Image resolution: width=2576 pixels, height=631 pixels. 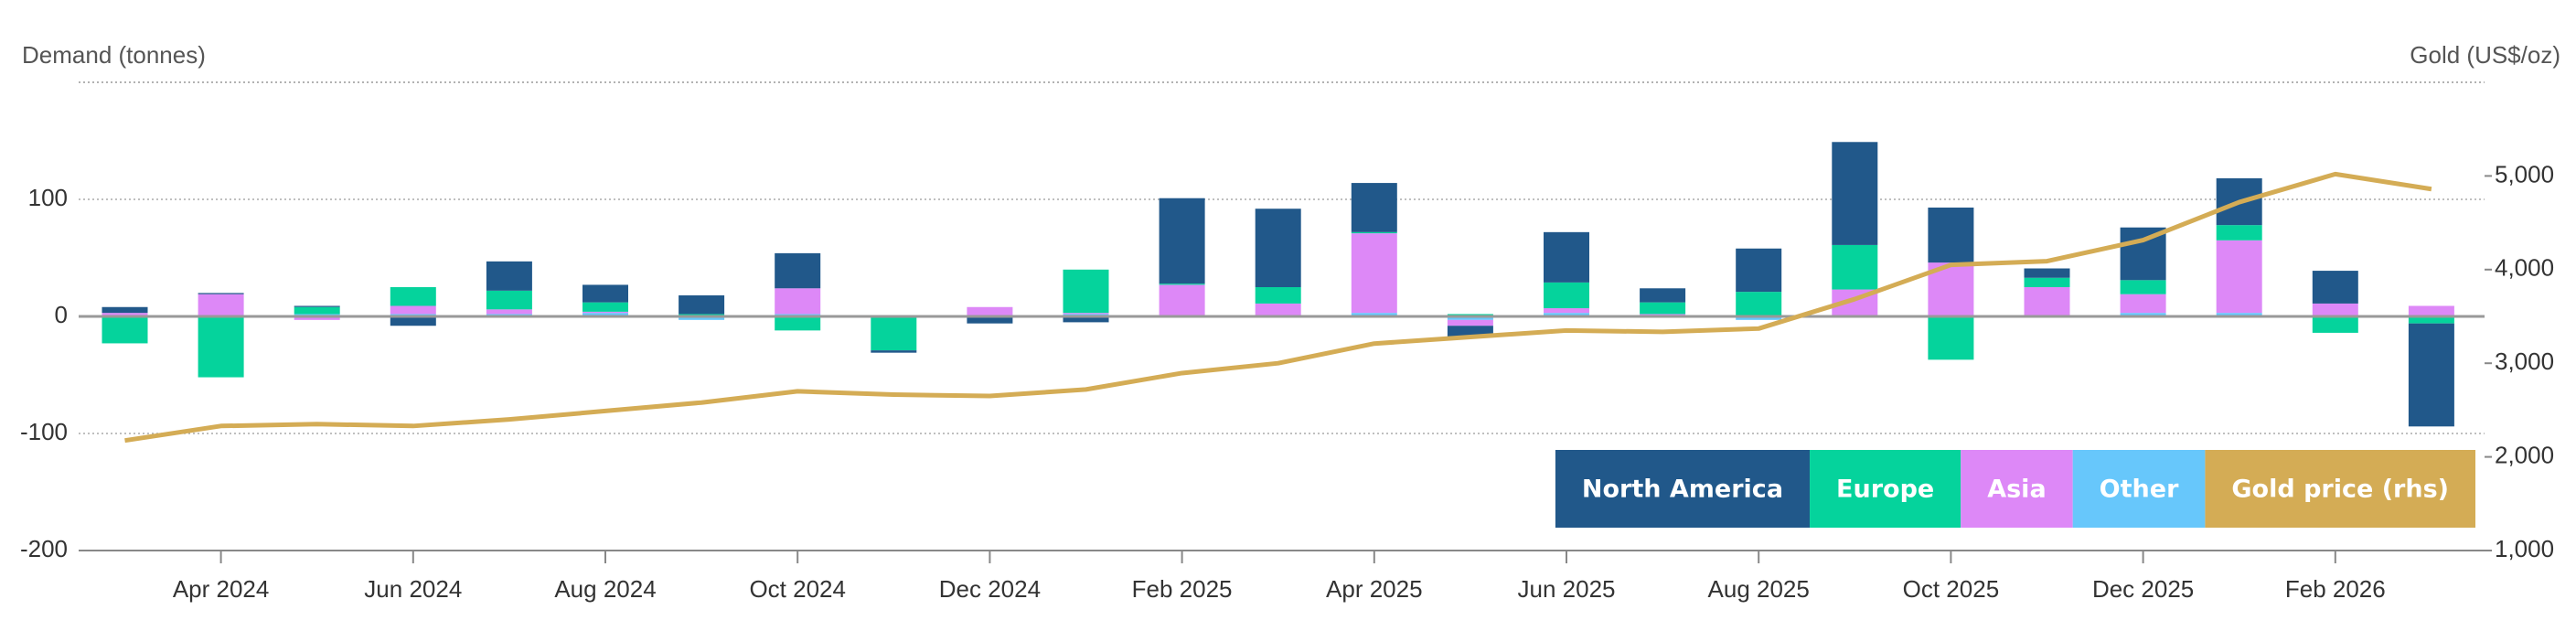 I want to click on y-tick-label: -200, so click(x=44, y=548).